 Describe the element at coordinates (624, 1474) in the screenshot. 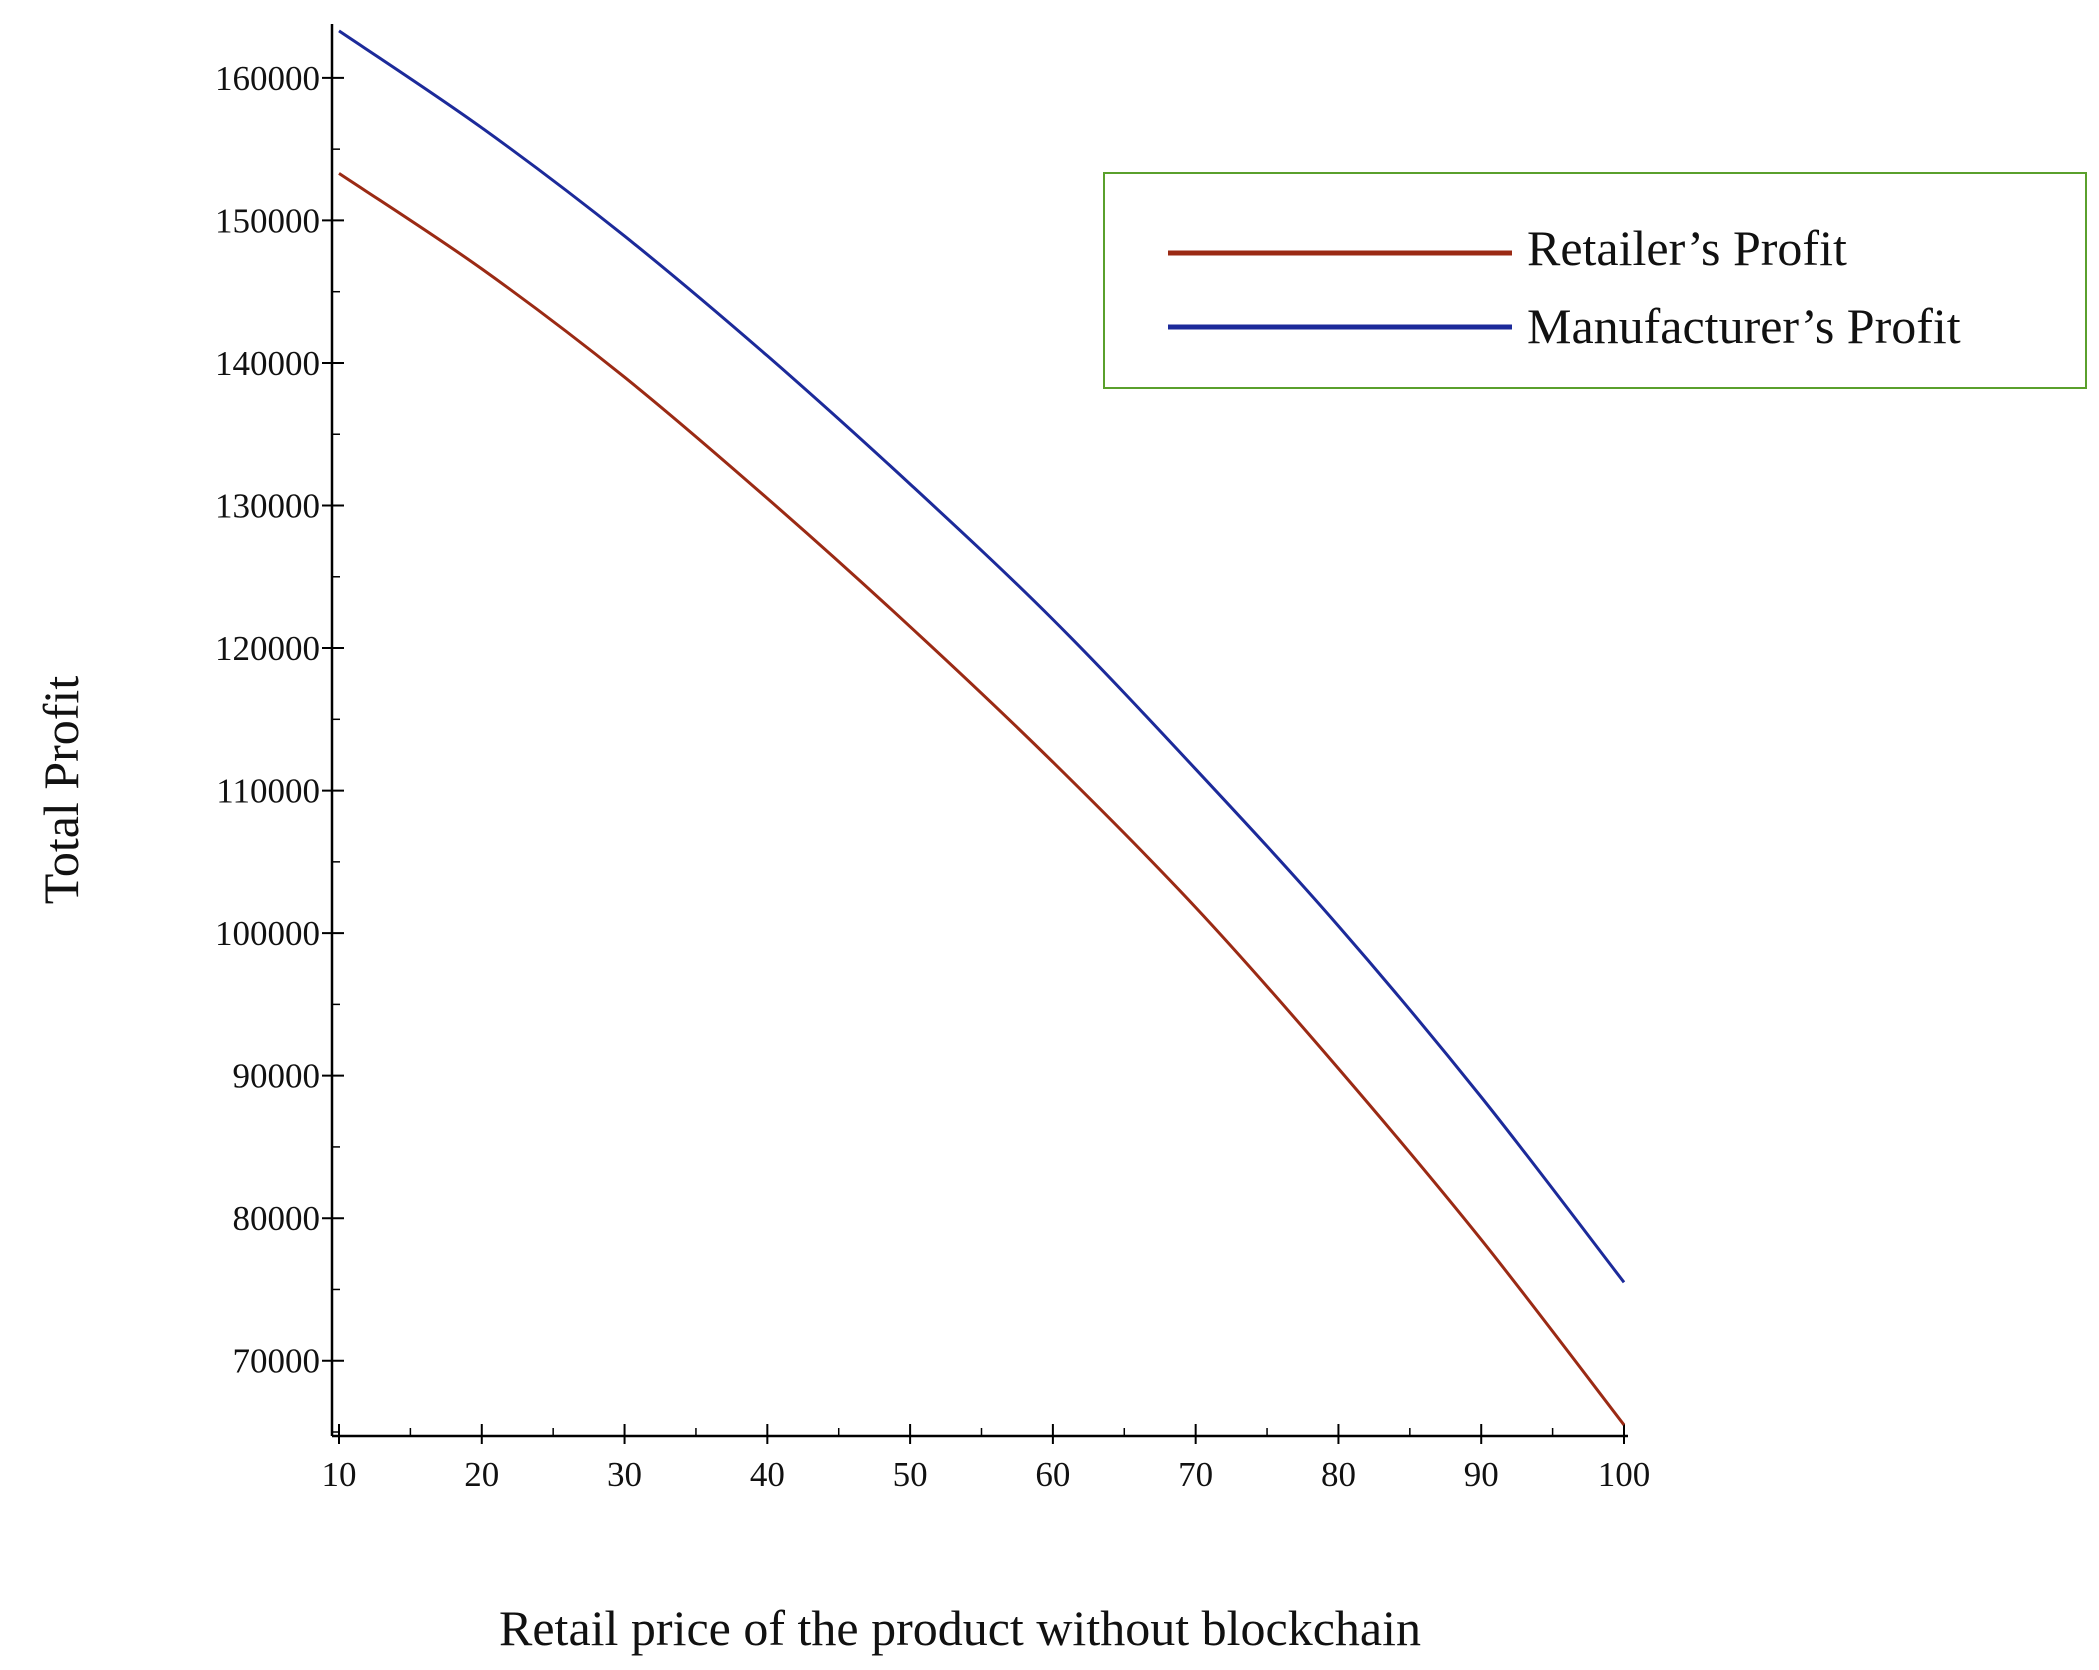

I see `x-tick-label: 30` at that location.